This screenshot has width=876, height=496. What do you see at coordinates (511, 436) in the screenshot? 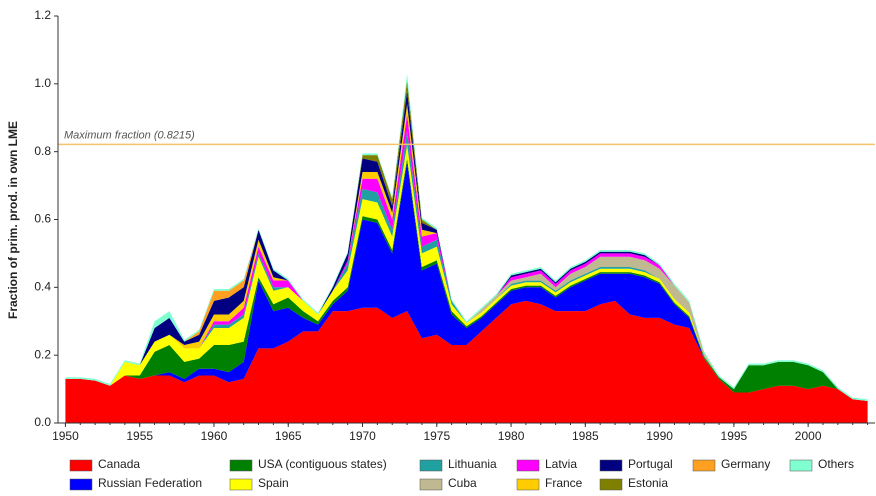
I see `x-tick-label: 1980` at bounding box center [511, 436].